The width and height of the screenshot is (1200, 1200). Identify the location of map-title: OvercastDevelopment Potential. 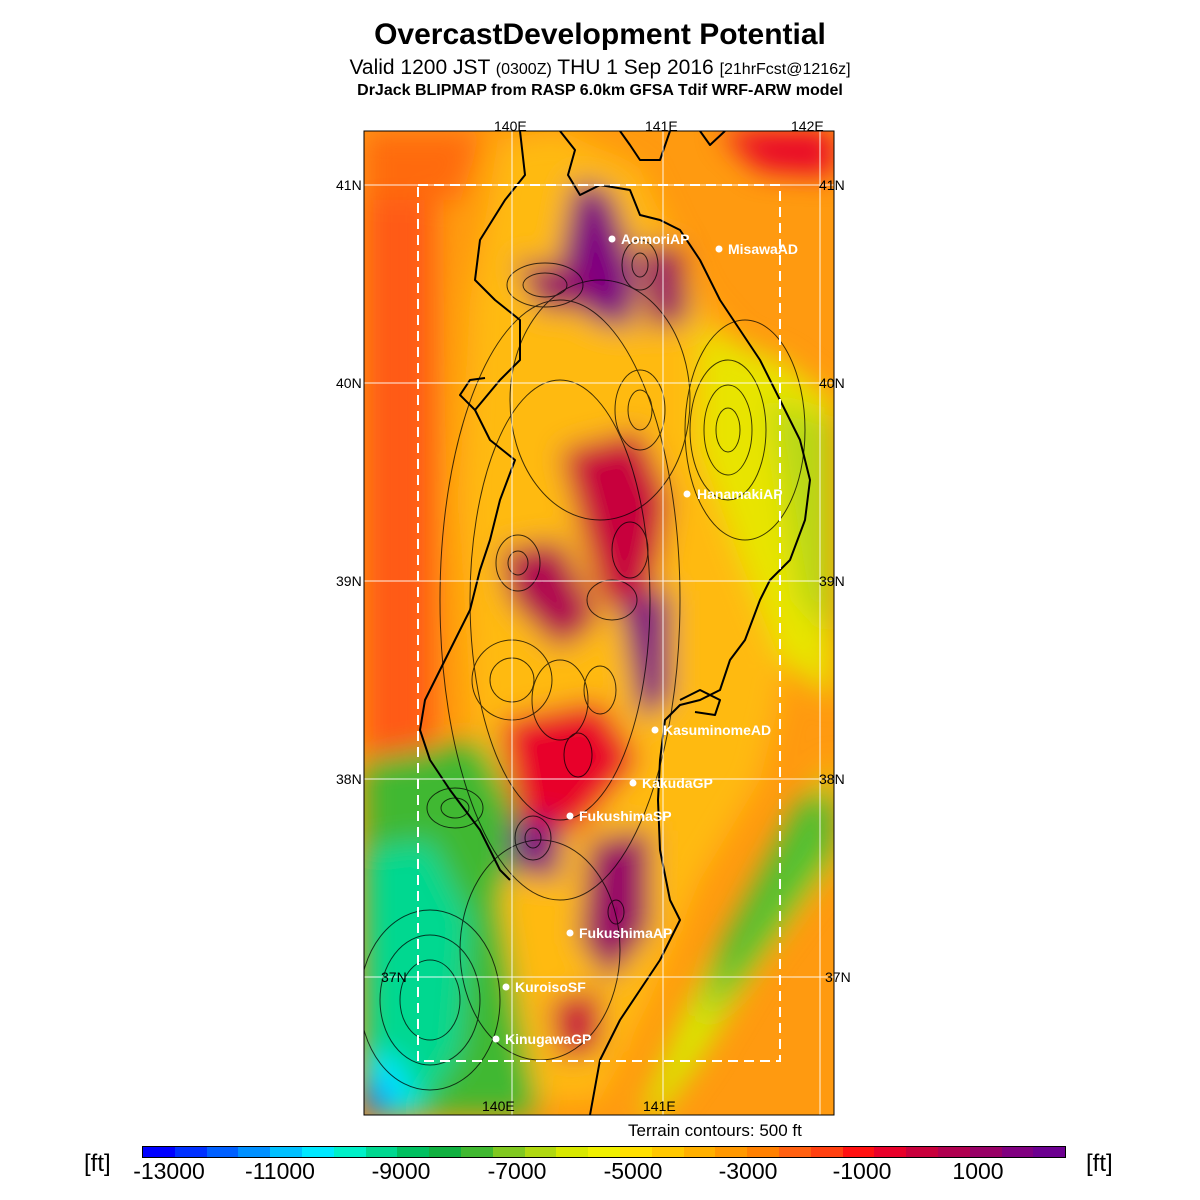
(600, 34).